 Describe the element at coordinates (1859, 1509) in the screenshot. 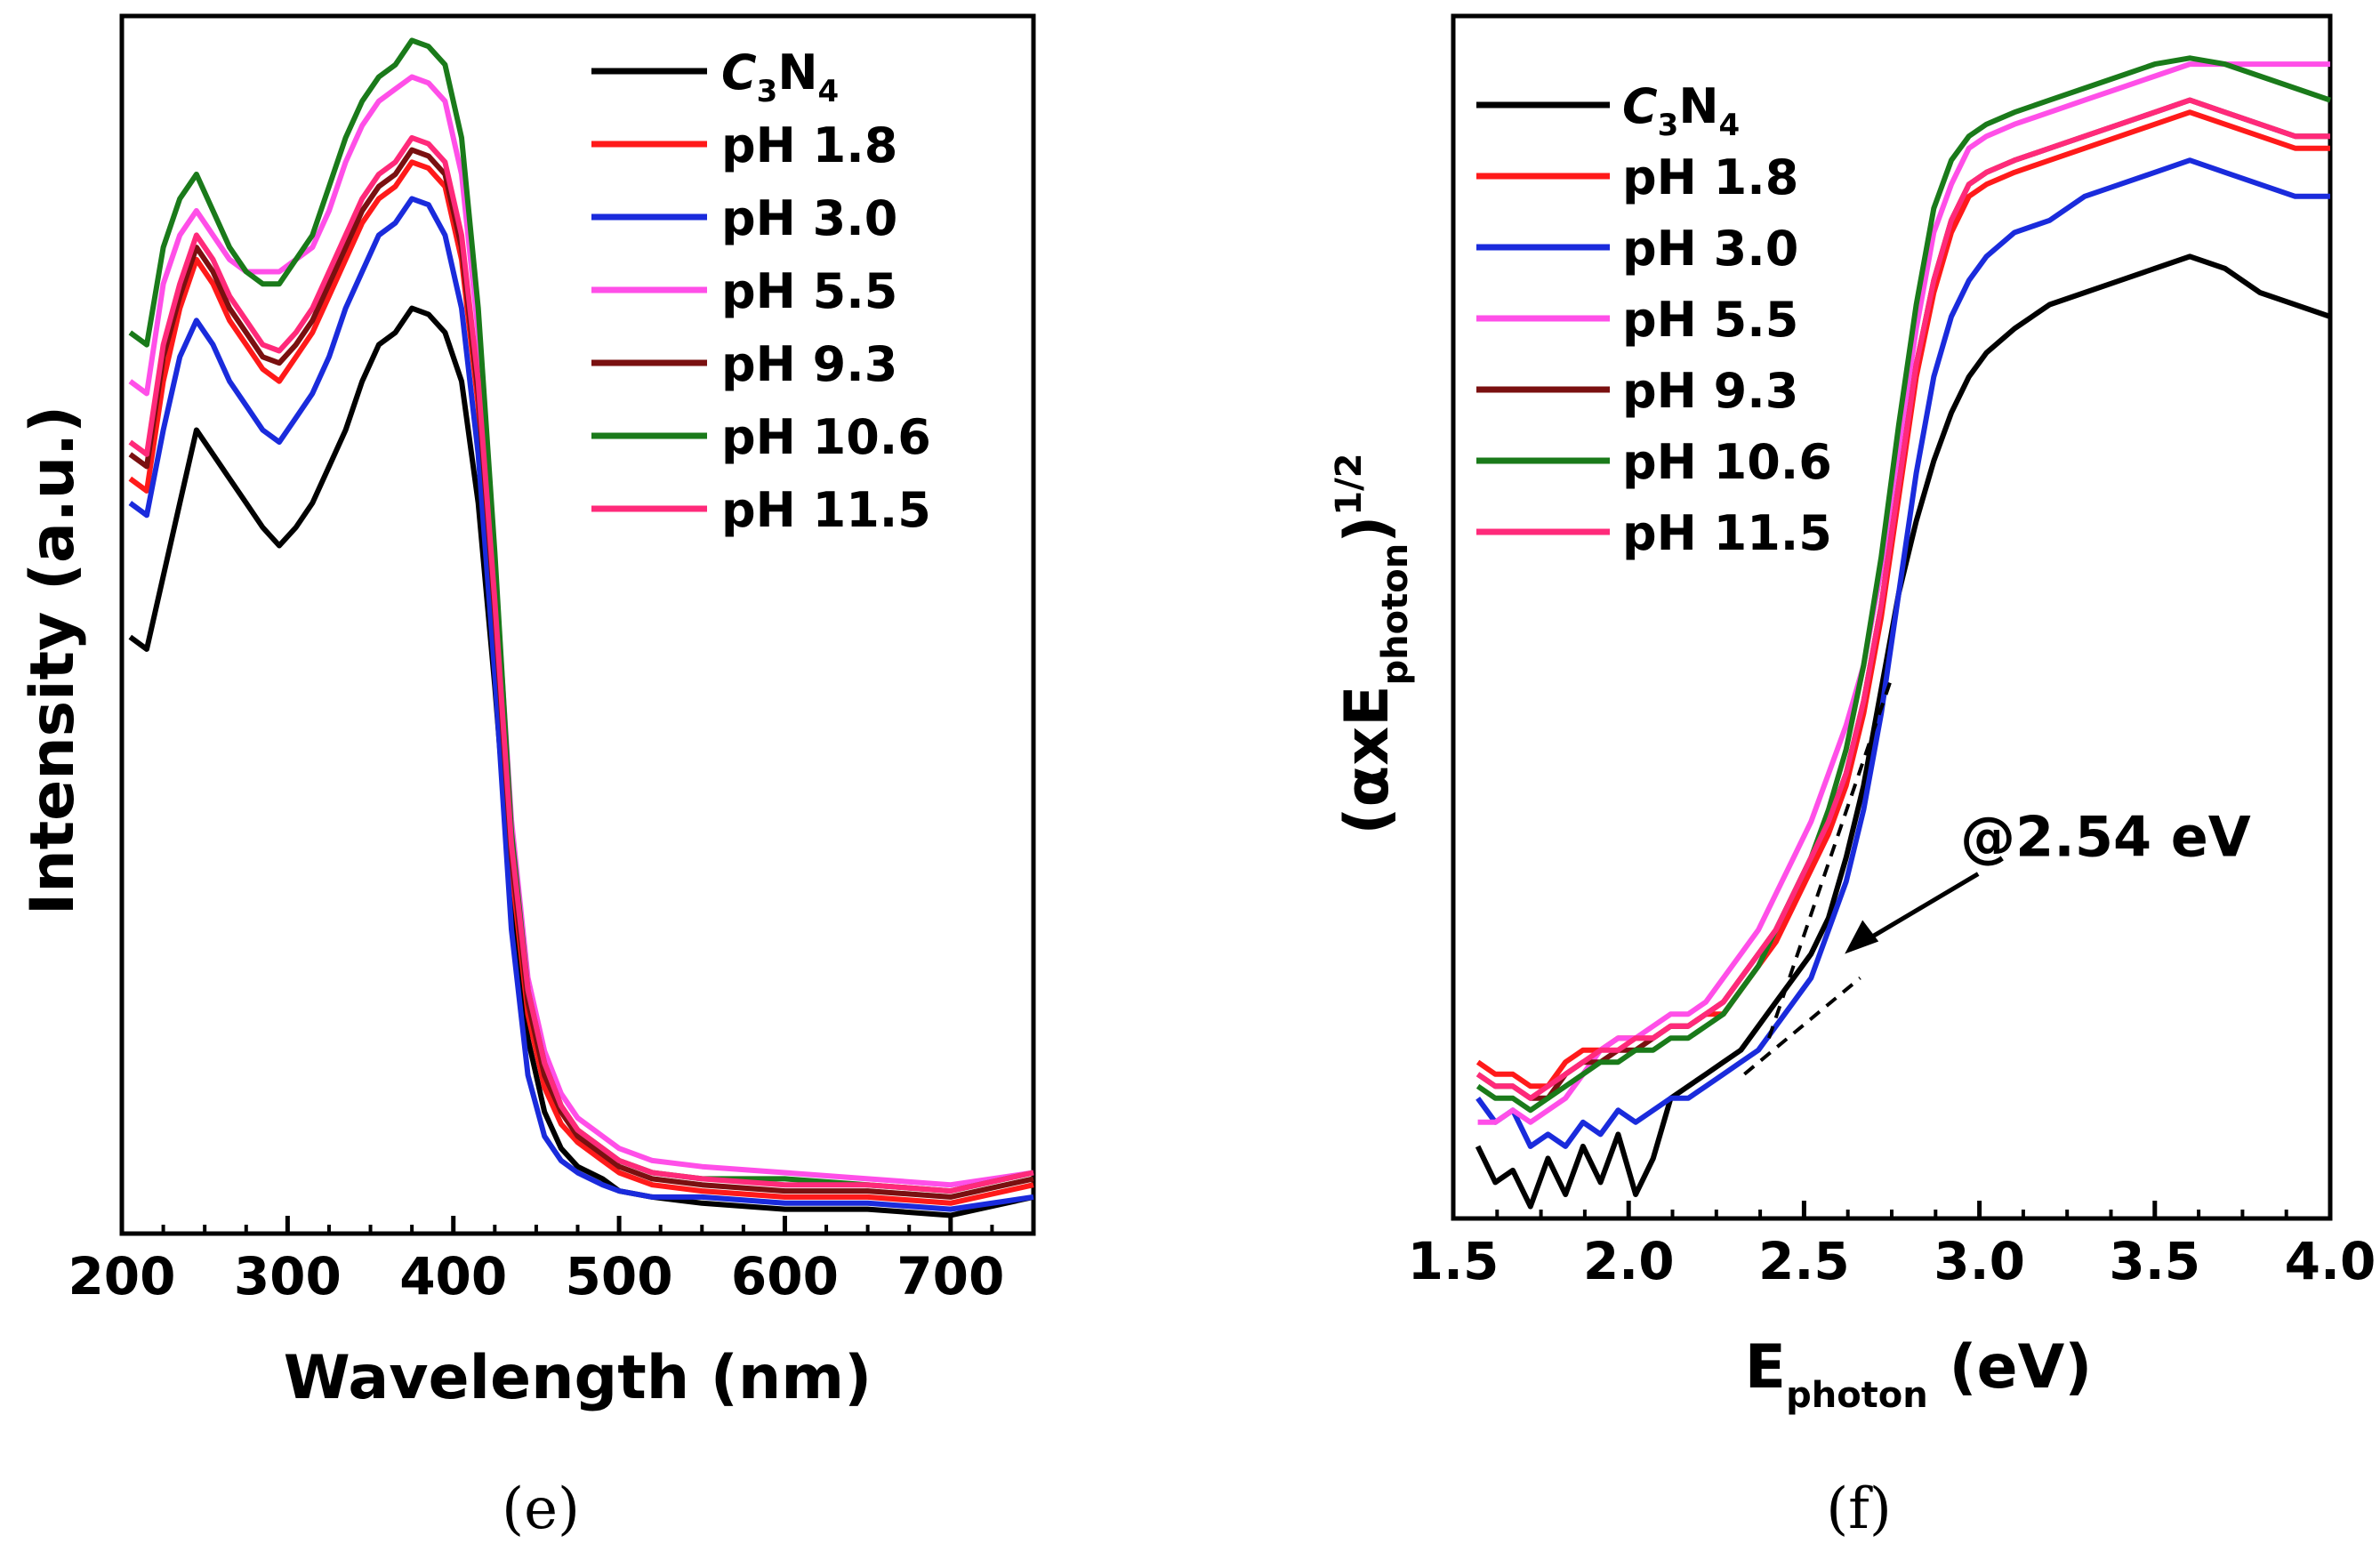

I see `panel-label-f: (f)` at that location.